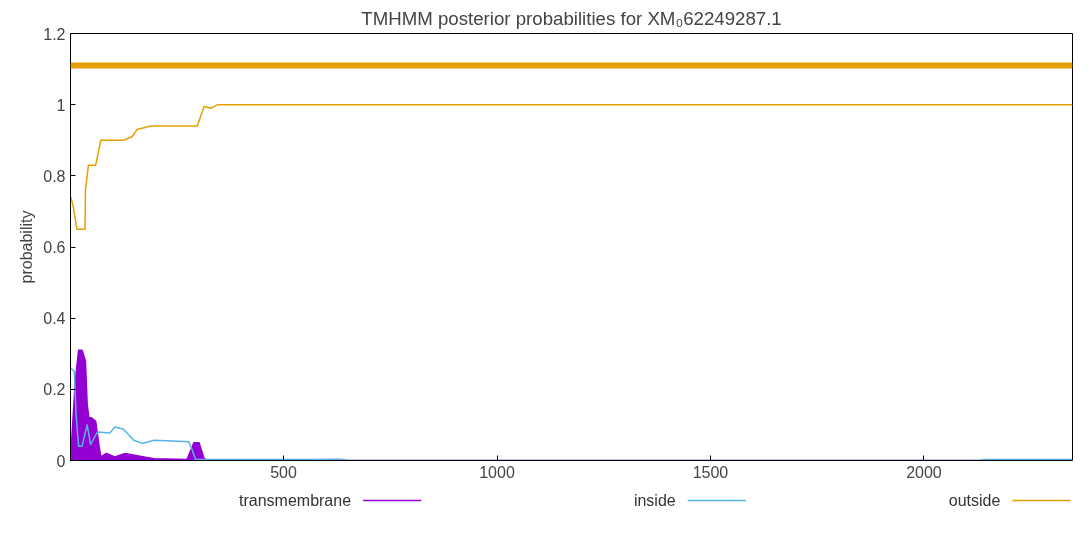  What do you see at coordinates (54, 390) in the screenshot?
I see `y-tick-label: 0.2` at bounding box center [54, 390].